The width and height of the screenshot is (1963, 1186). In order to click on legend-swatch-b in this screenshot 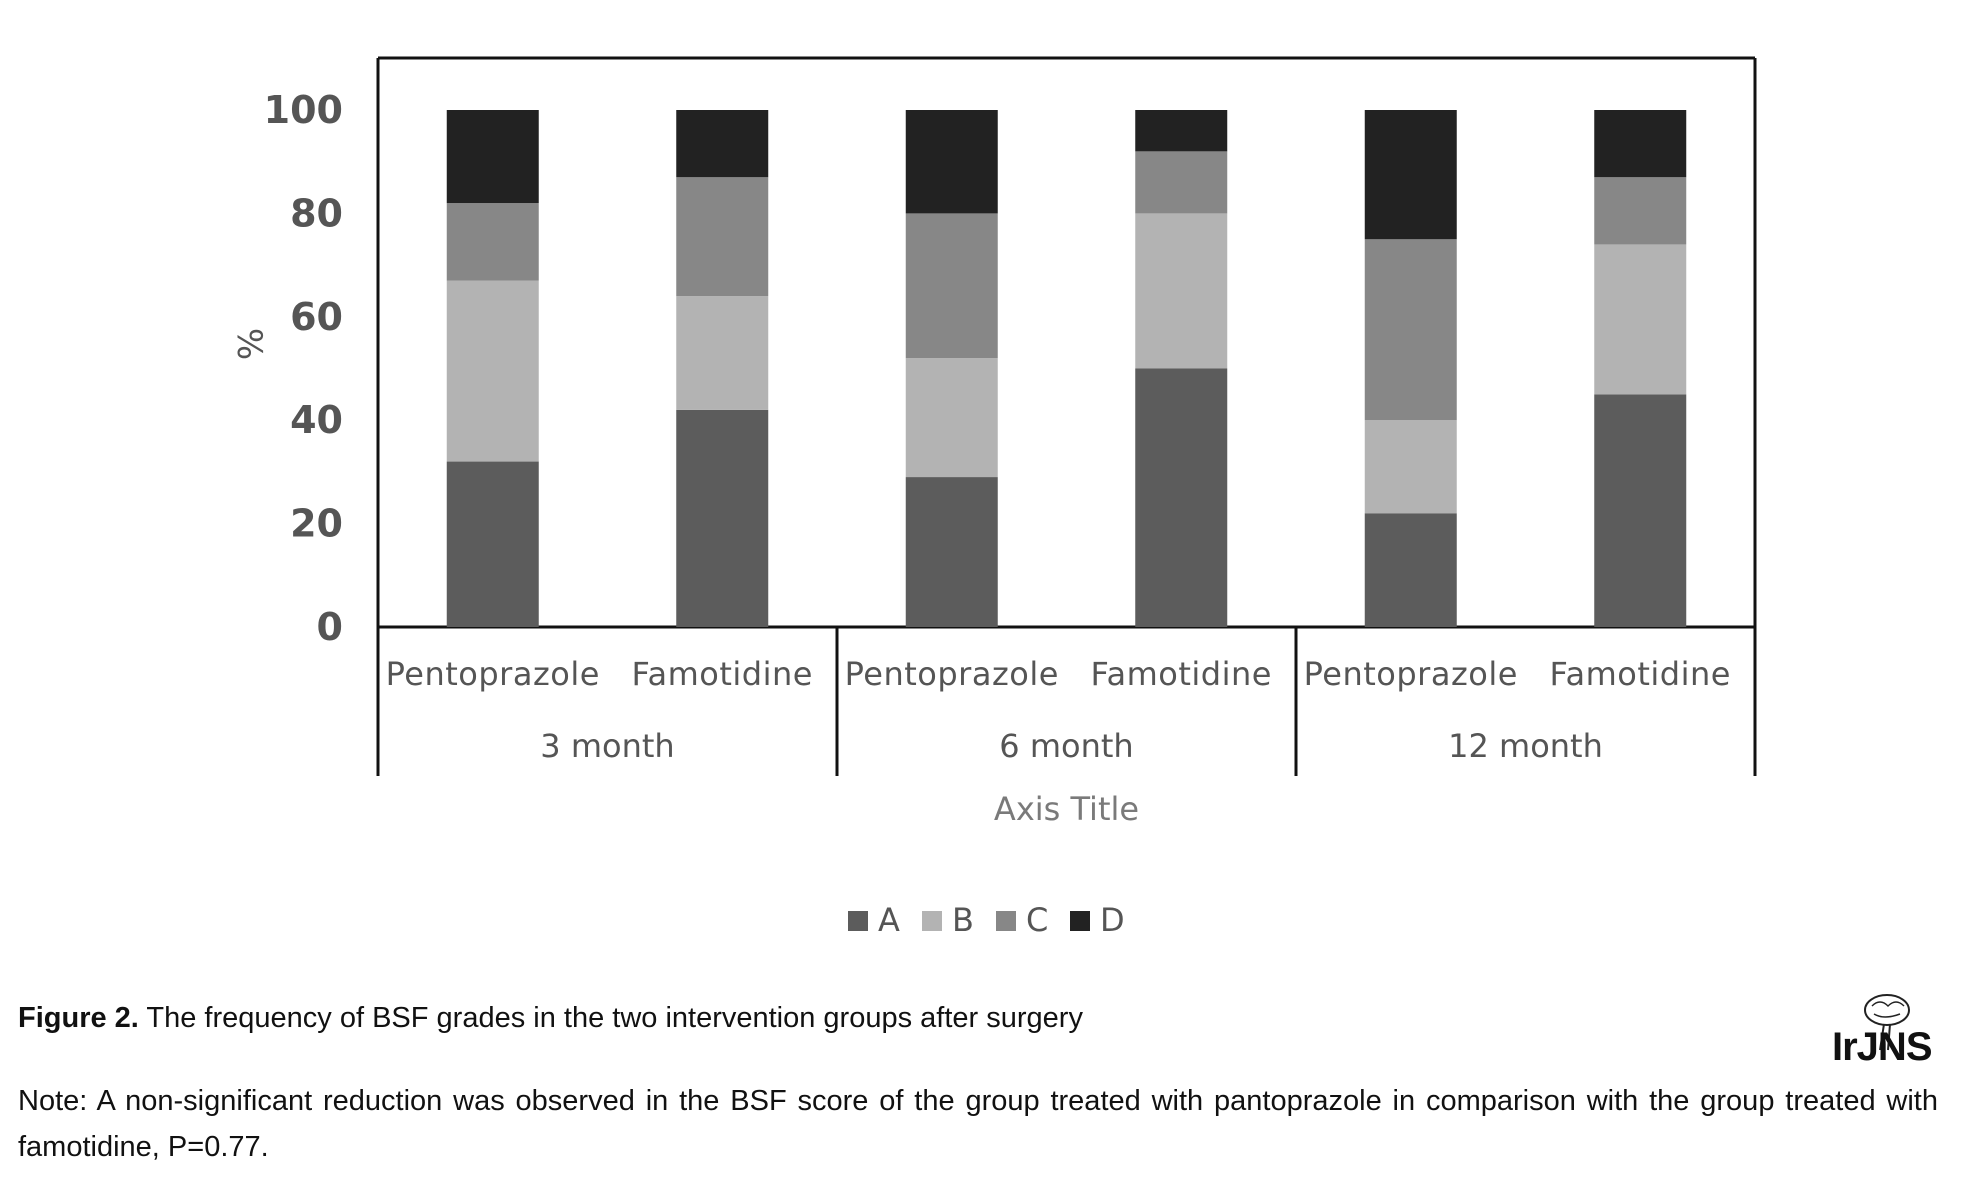, I will do `click(932, 921)`.